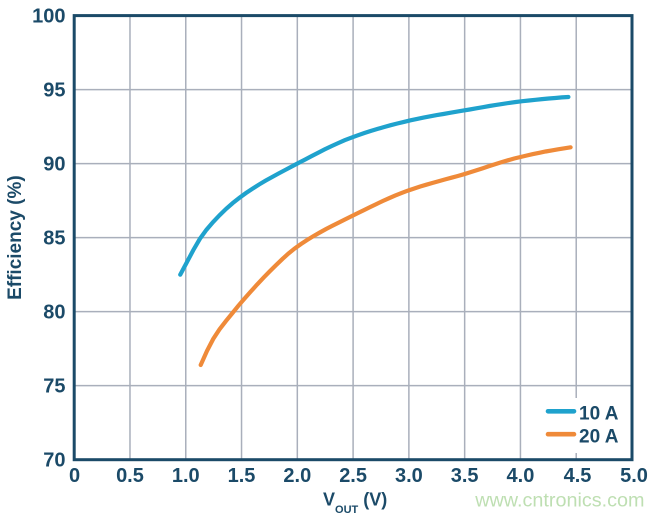  What do you see at coordinates (54, 313) in the screenshot?
I see `svg-text: 80` at bounding box center [54, 313].